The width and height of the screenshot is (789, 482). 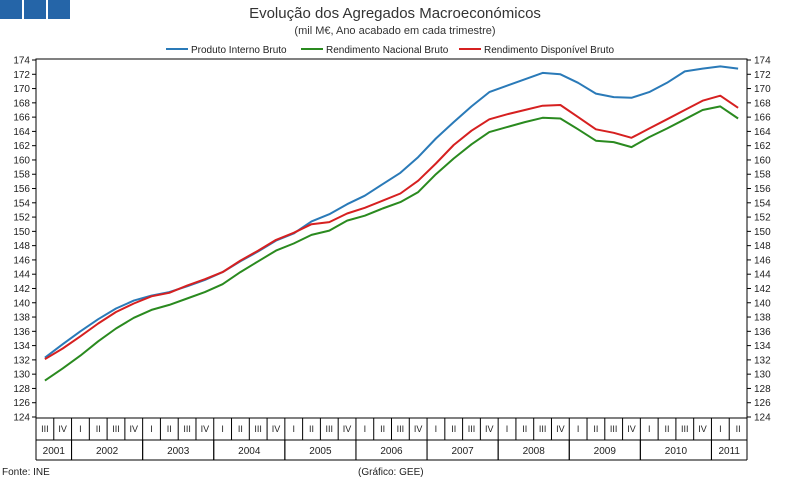 I want to click on year-label: 2001, so click(x=54, y=451).